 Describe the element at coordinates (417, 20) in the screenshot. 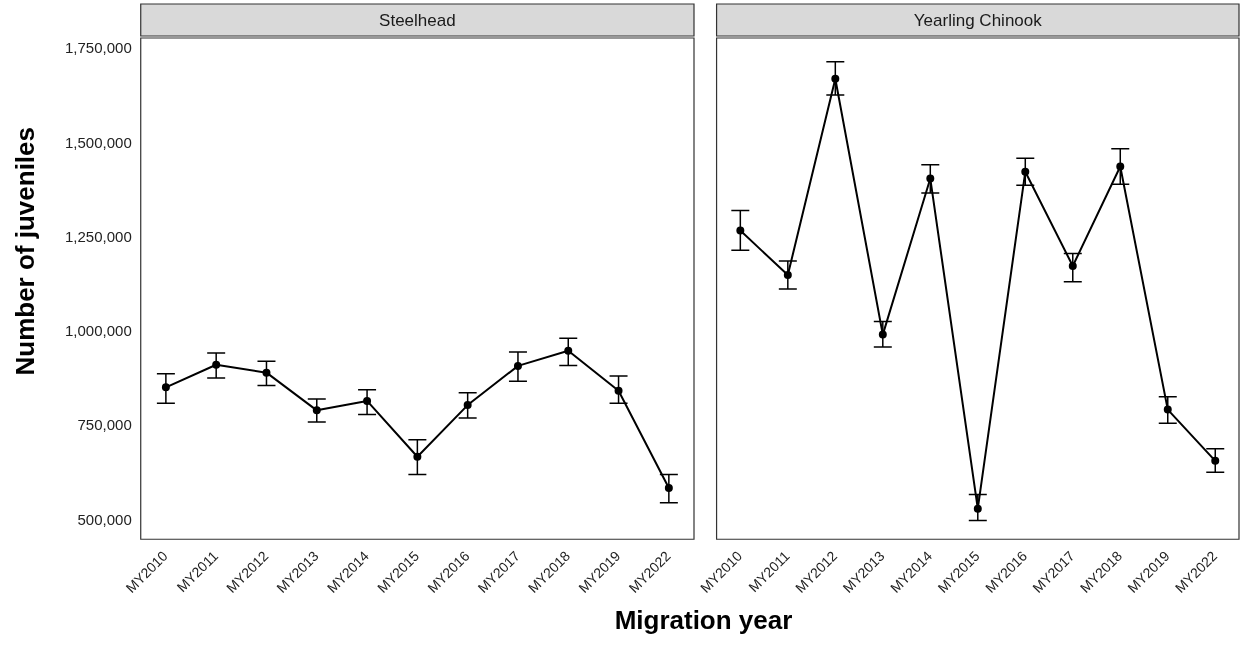

I see `chart-title: Steelhead` at that location.